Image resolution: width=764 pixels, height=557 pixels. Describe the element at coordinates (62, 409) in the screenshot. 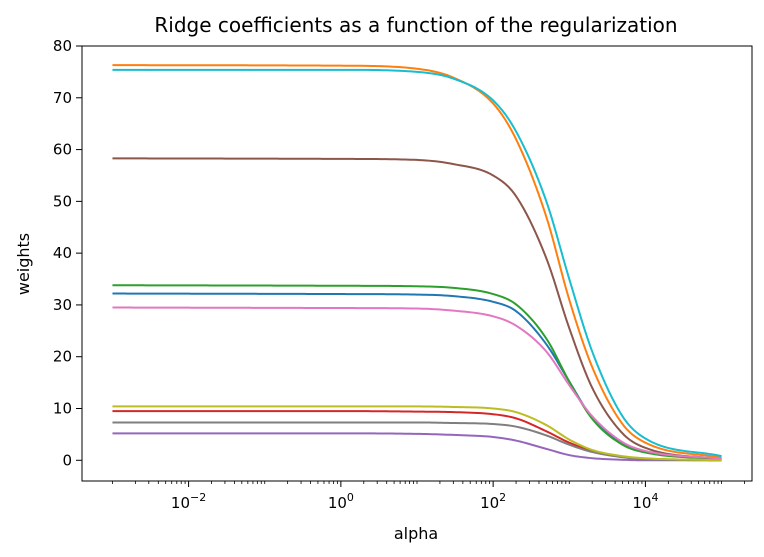

I see `y-tick-label: 10` at that location.